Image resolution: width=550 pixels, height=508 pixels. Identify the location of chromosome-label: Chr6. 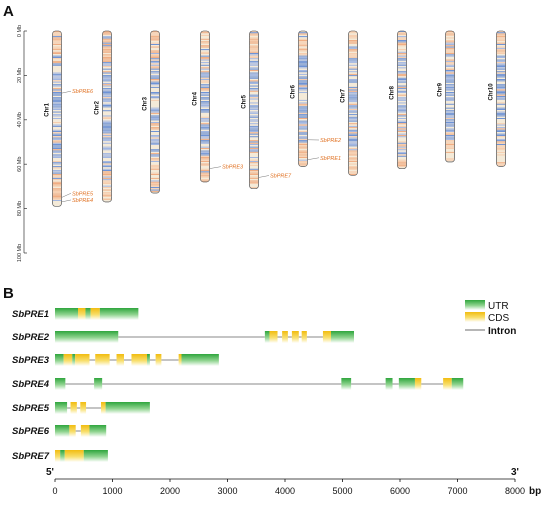
(294, 91).